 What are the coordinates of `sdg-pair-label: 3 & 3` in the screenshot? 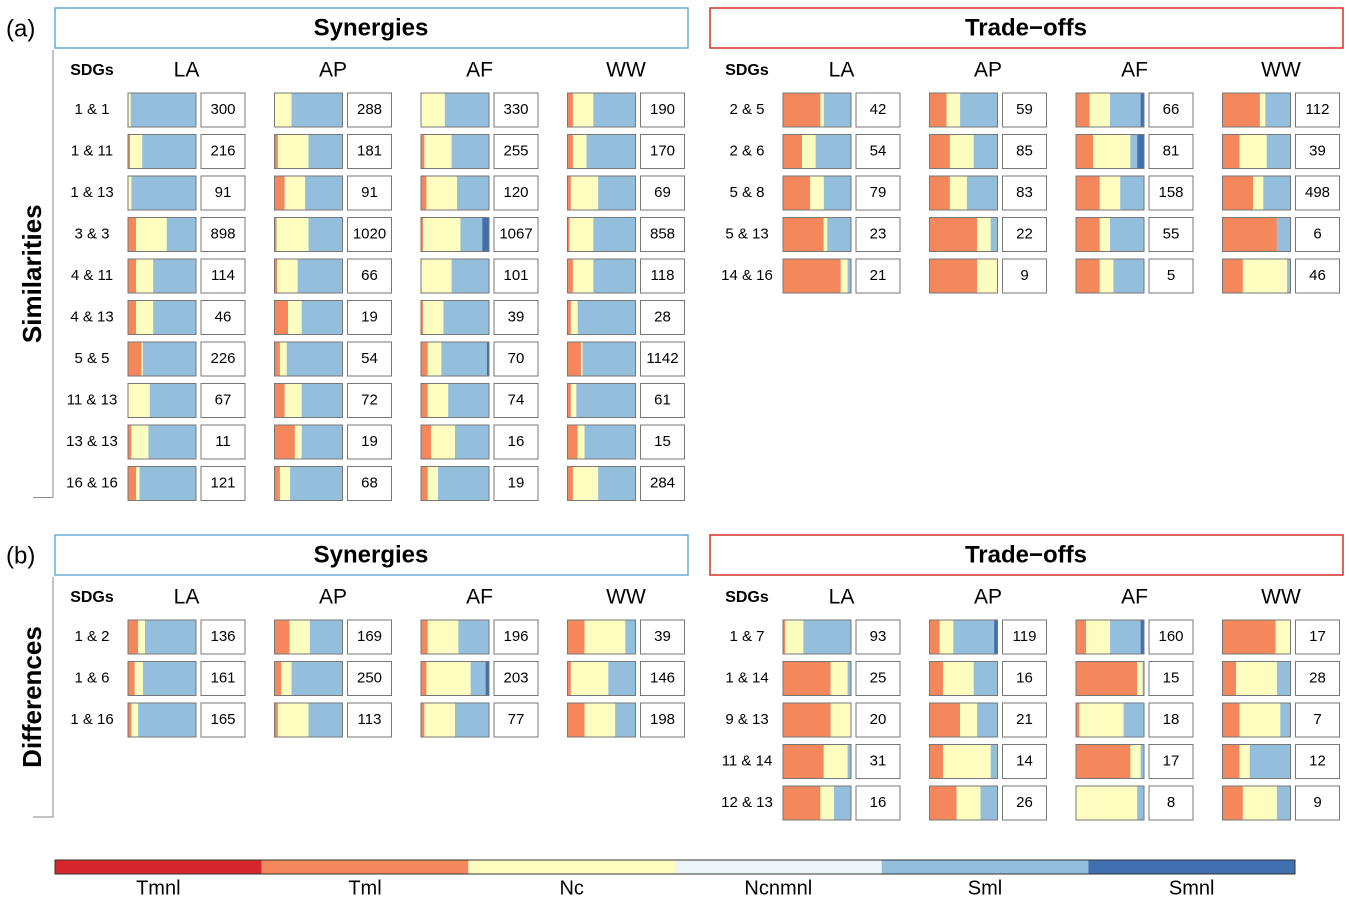 It's located at (91, 233).